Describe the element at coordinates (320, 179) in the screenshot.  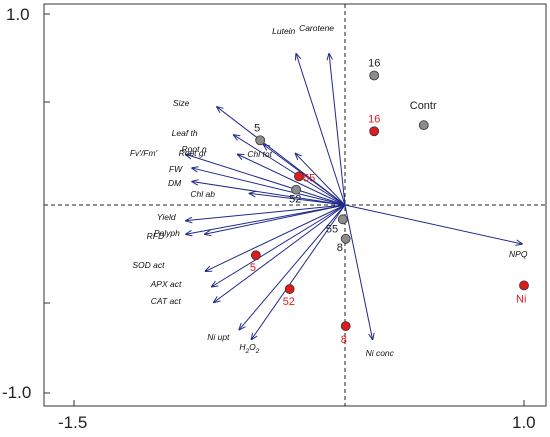
I see `loading-arrow-chl-tot` at that location.